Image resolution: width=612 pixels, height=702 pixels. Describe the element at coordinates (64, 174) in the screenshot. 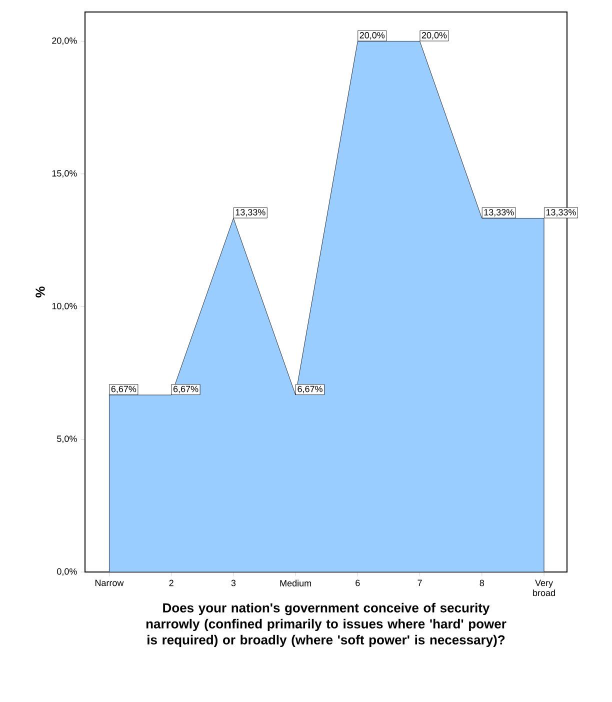

I see `y-tick-label: 15,0%` at that location.